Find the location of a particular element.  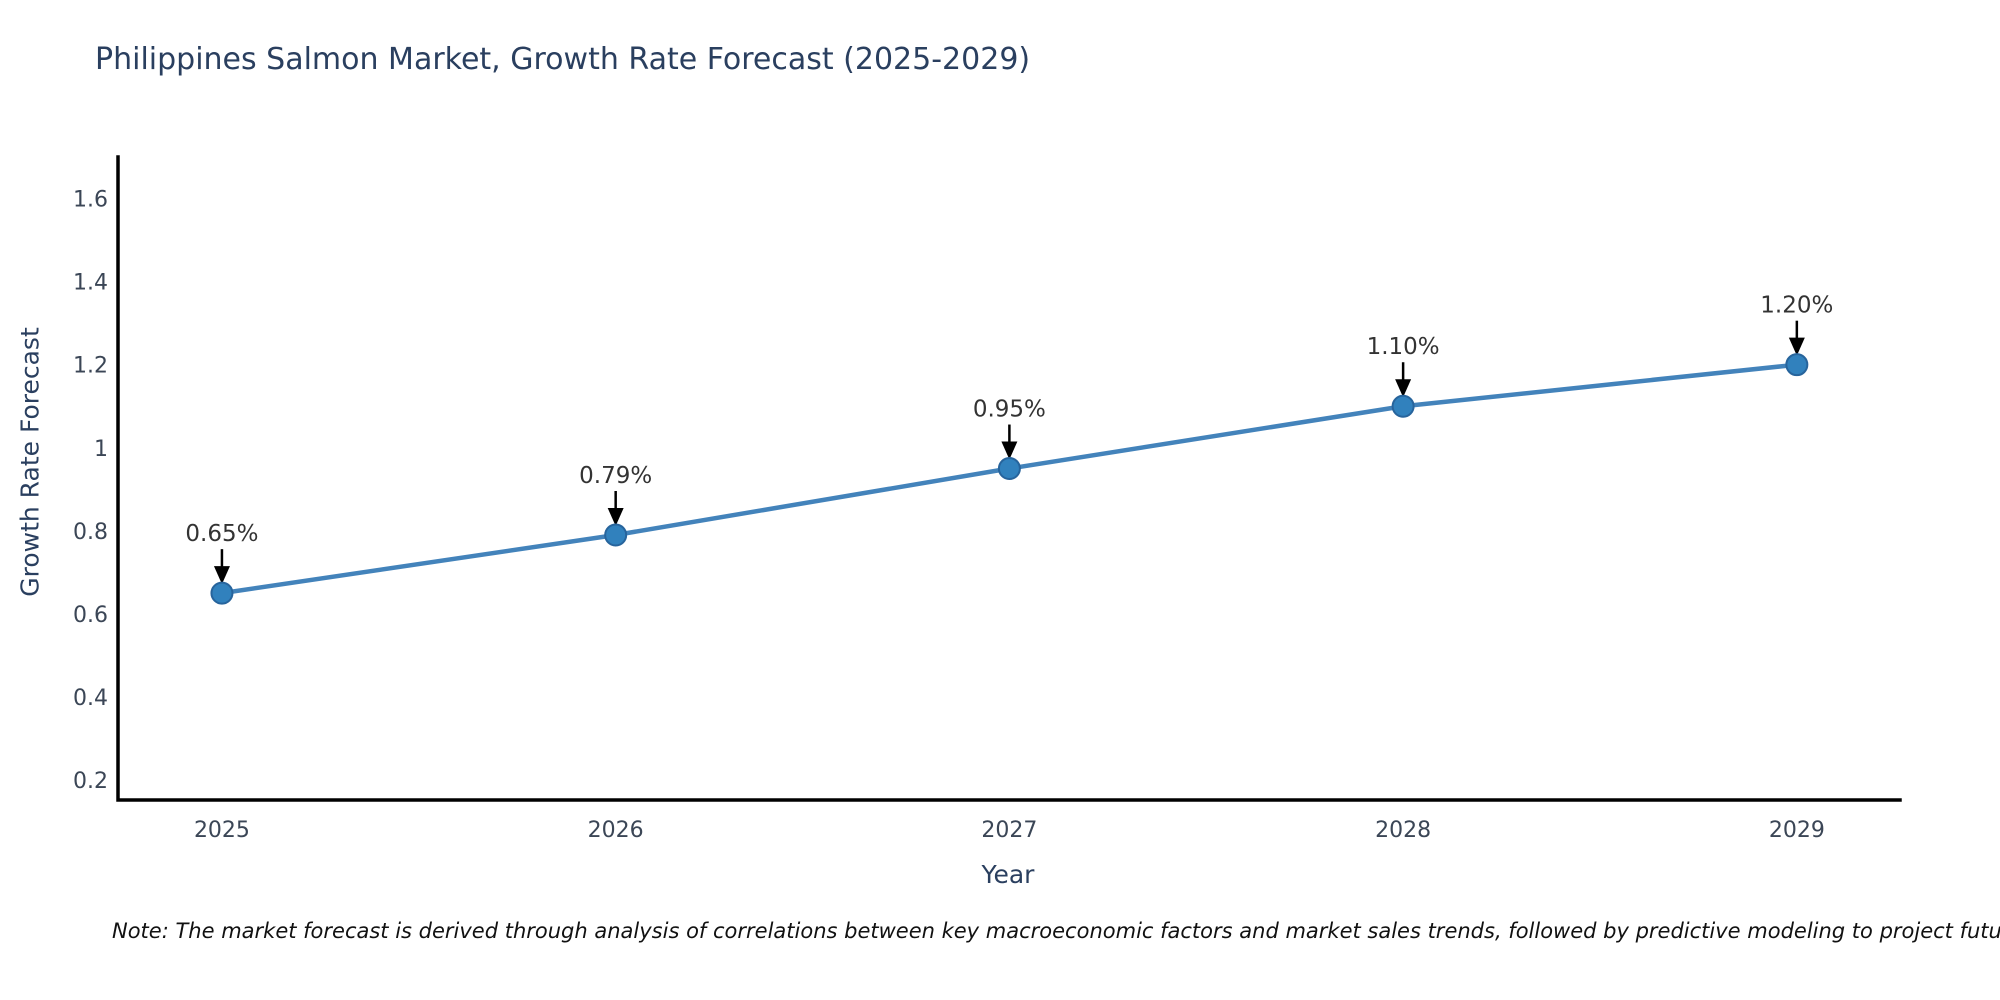

annotation-label: 0.79% is located at coordinates (615, 476).